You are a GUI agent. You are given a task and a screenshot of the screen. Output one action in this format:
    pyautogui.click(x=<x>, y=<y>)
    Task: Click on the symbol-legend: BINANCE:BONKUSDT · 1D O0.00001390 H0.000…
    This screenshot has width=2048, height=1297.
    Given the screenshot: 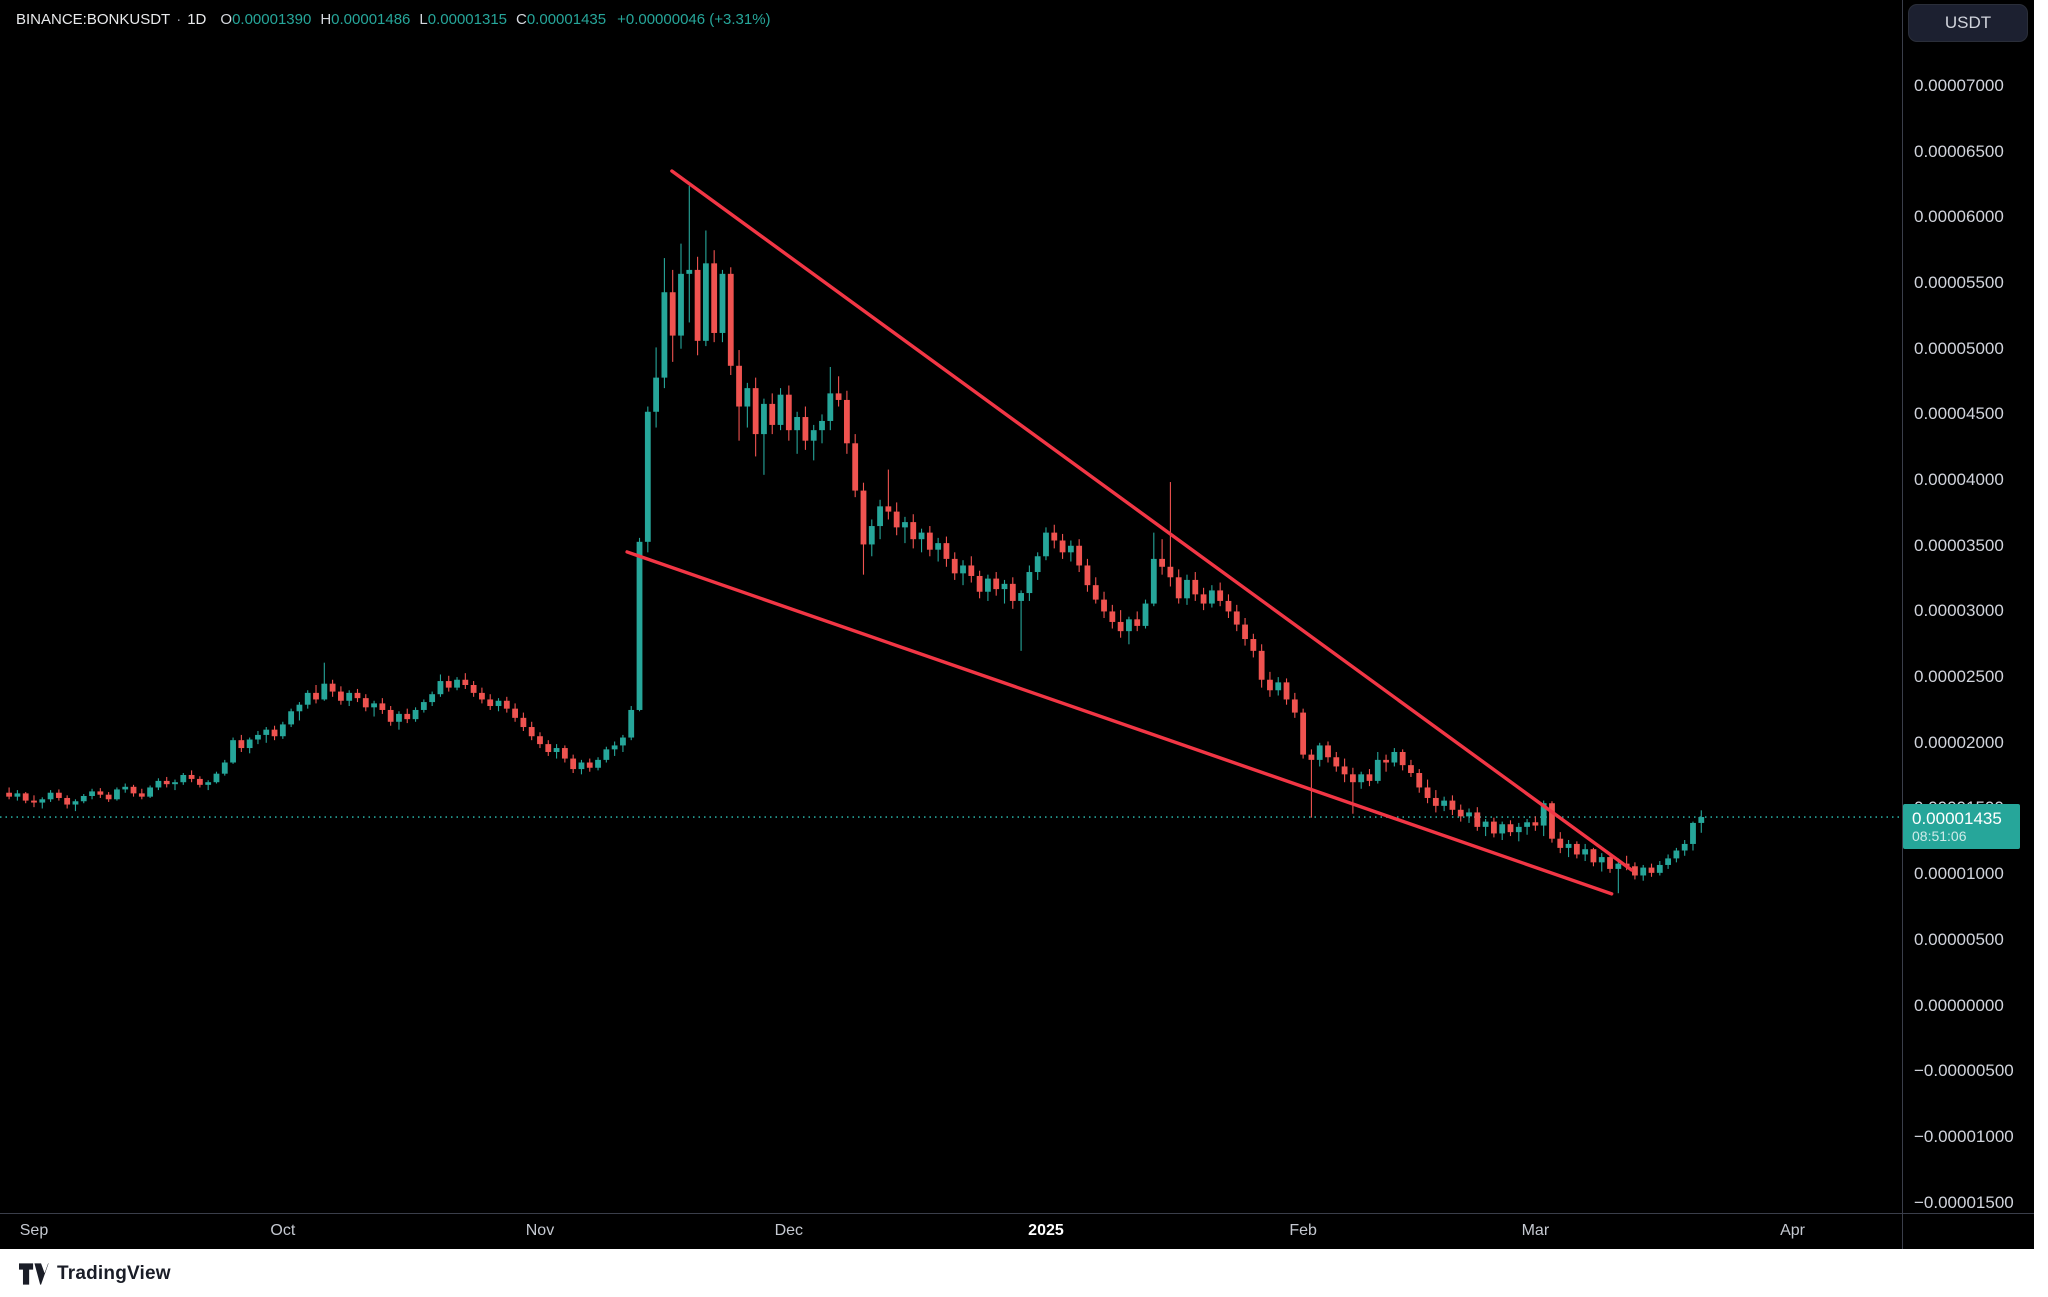 What is the action you would take?
    pyautogui.click(x=393, y=19)
    